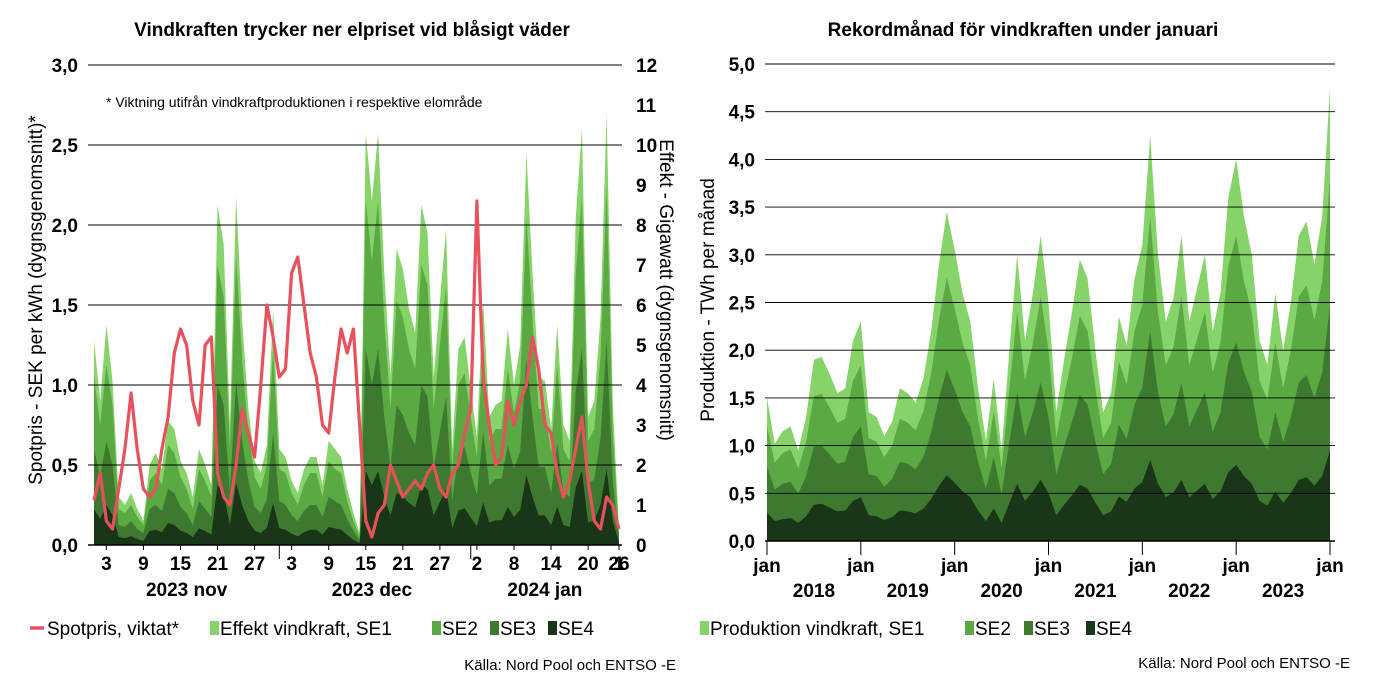 The height and width of the screenshot is (691, 1376). I want to click on legend-label: Effekt vindkraft, SE1, so click(306, 629).